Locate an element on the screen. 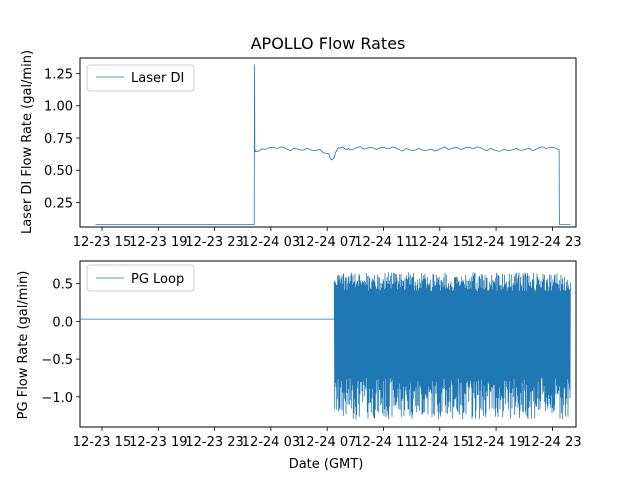 The image size is (640, 480). y-tick-label: 0.5 is located at coordinates (62, 285).